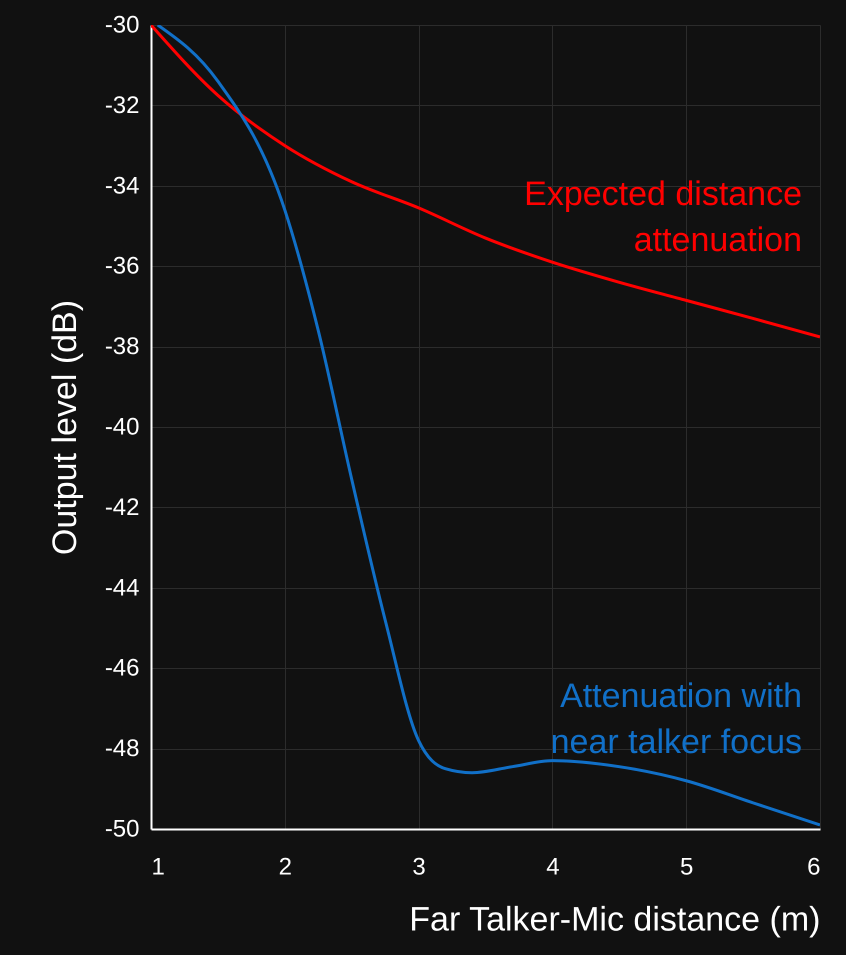 This screenshot has width=846, height=955. What do you see at coordinates (676, 718) in the screenshot?
I see `series-label: Attenuation with near talker focus` at bounding box center [676, 718].